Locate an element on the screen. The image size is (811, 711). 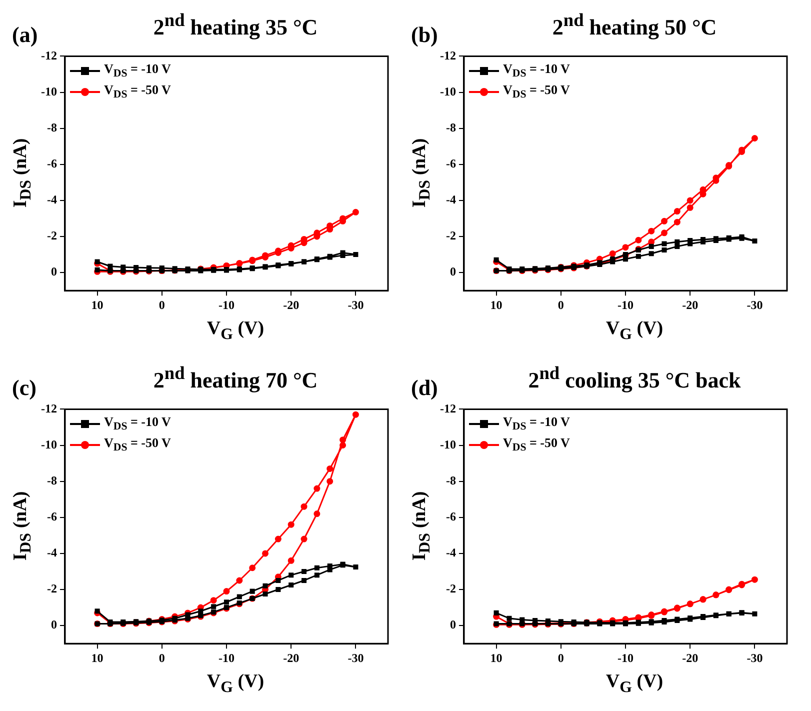
chart-title: 2$^{nd}$ heating 35 °C is located at coordinates (235, 25).